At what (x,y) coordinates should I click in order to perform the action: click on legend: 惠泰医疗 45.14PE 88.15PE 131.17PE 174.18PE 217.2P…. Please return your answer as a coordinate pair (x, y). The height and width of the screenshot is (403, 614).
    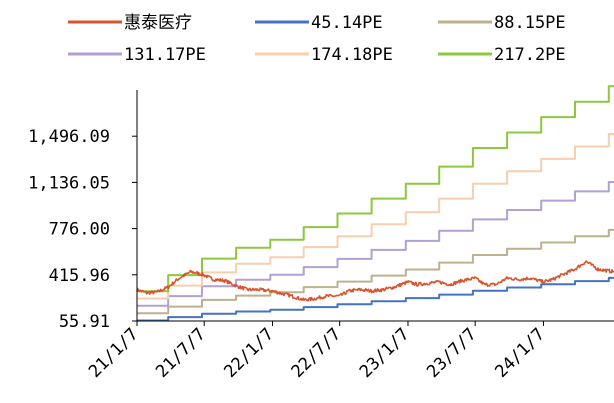
    Looking at the image, I should click on (317, 39).